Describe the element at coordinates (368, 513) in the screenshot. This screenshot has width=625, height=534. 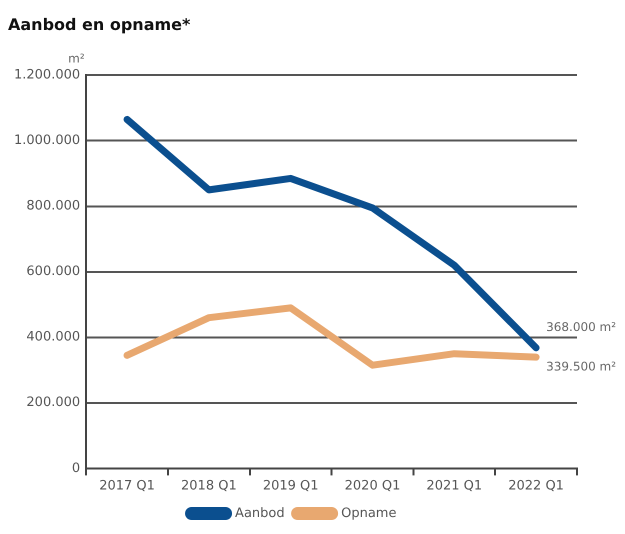
I see `legend-label: Opname` at that location.